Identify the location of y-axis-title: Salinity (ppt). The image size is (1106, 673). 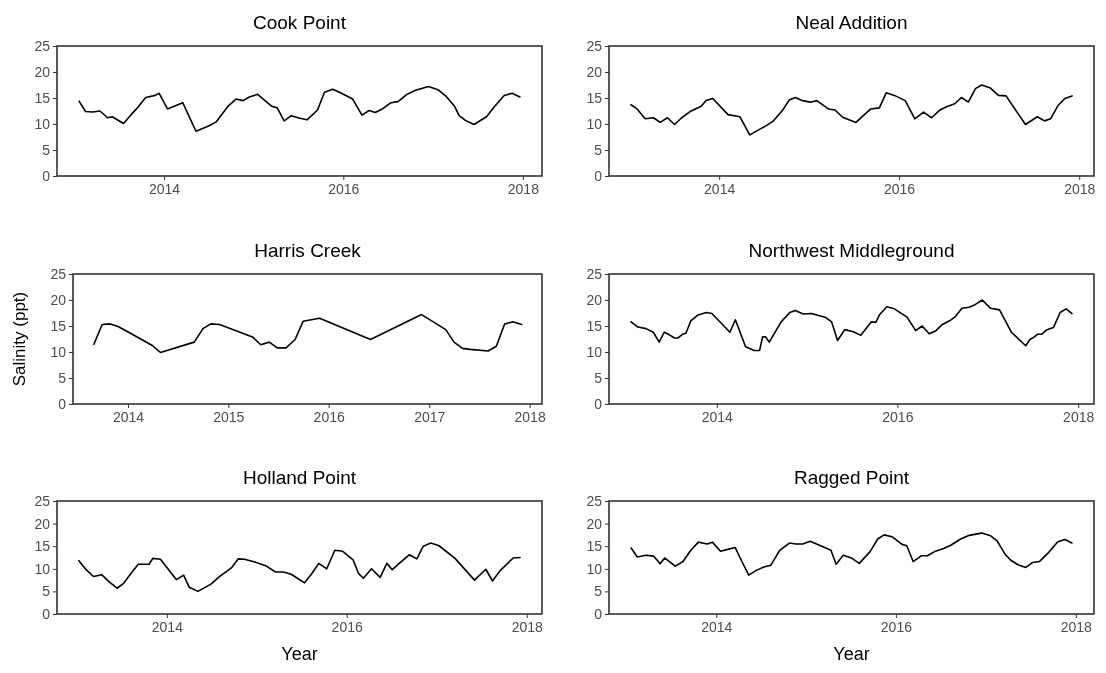
(19, 339).